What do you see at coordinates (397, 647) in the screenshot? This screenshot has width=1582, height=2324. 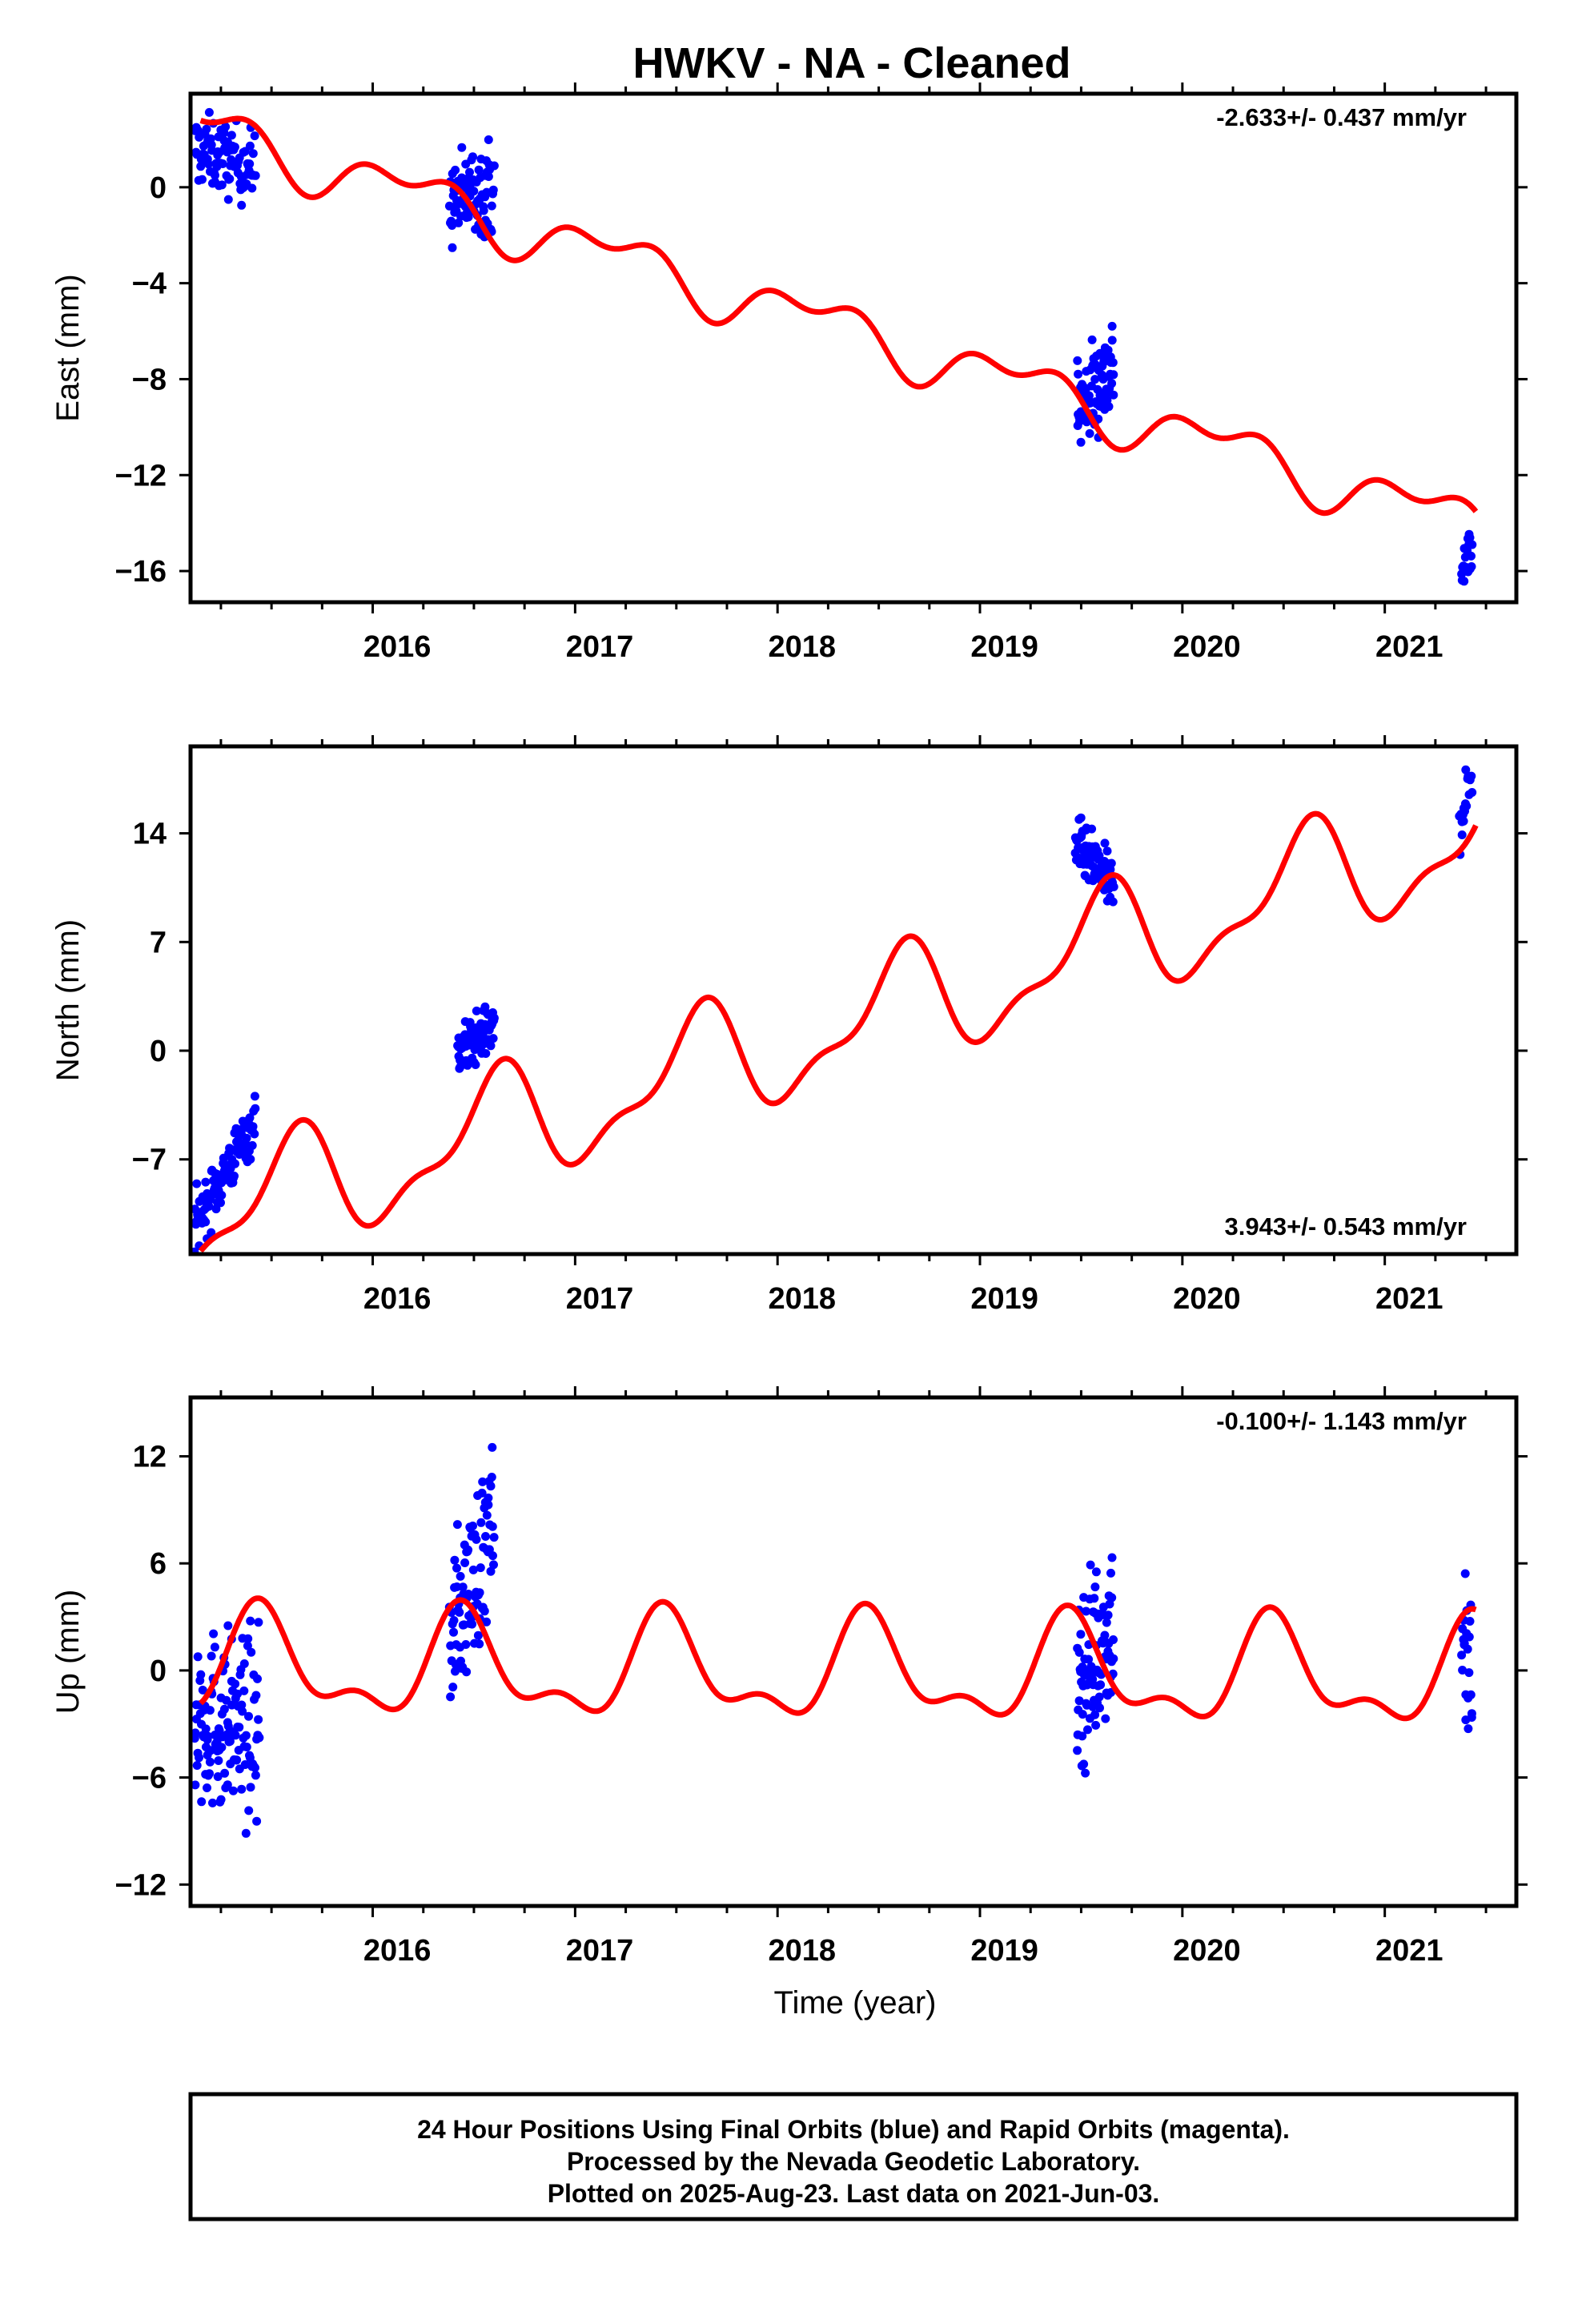 I see `east-x-tick-label: 2016` at bounding box center [397, 647].